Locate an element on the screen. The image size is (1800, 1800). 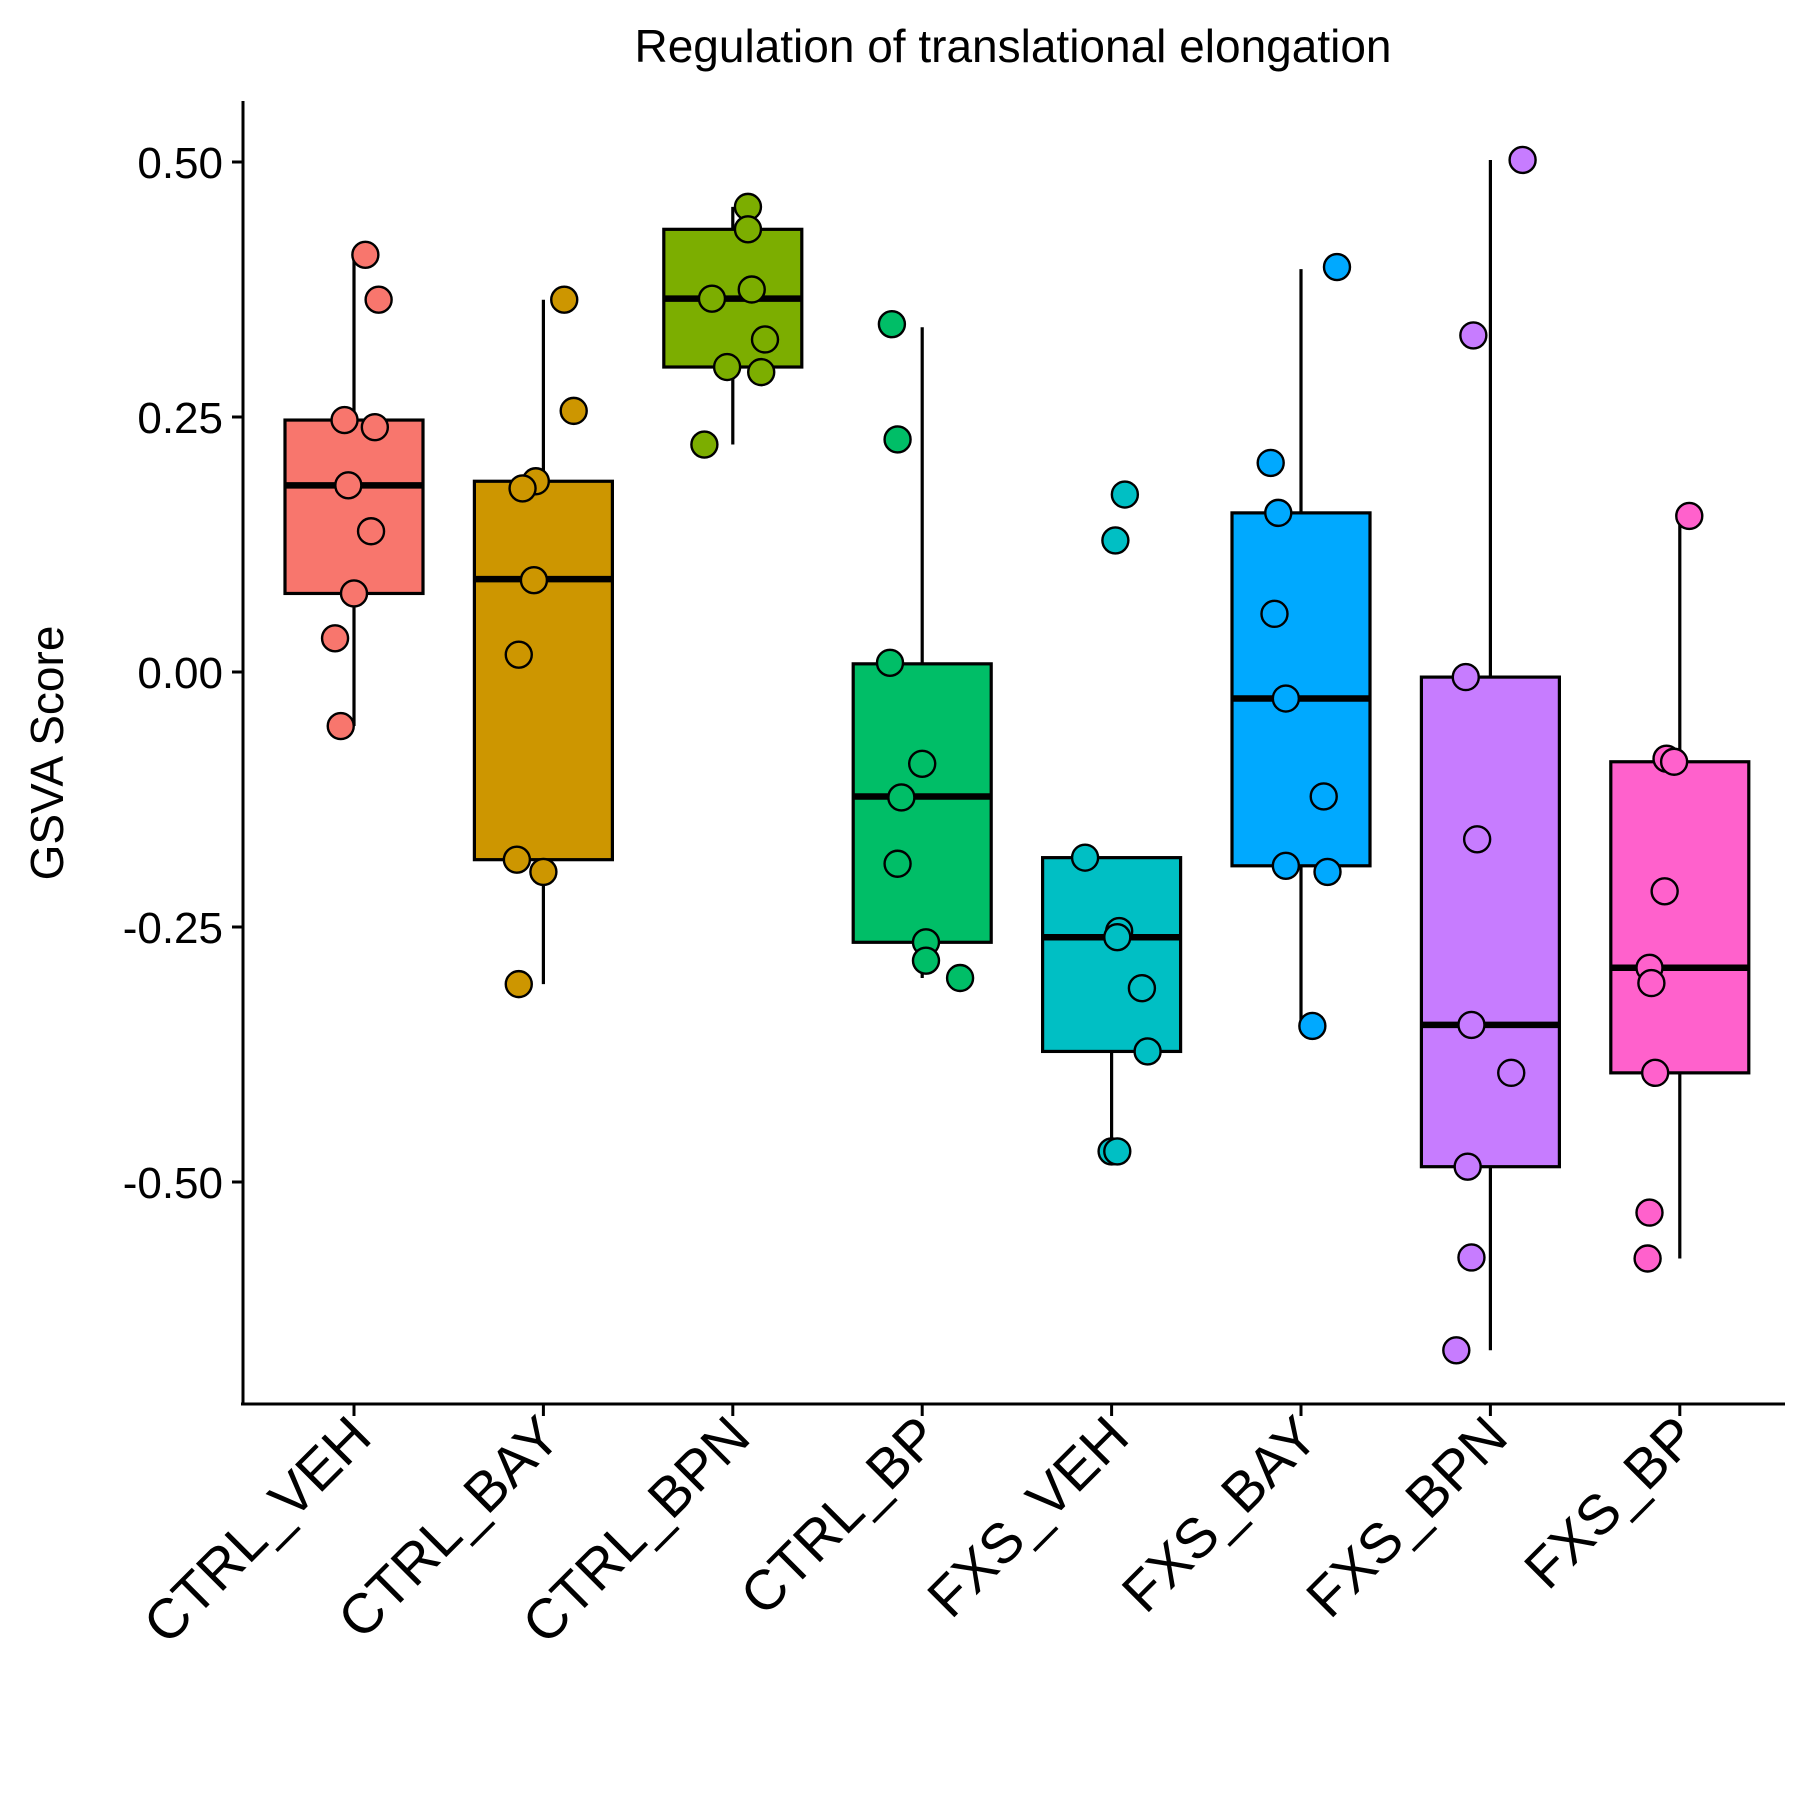
x-tick-label: FXS_VEH is located at coordinates (1027, 1516).